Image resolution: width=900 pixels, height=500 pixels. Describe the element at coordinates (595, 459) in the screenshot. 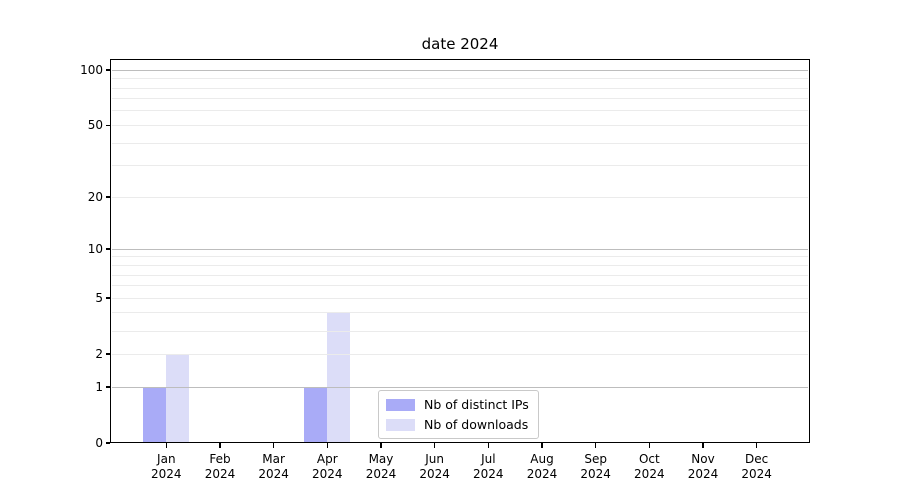

I see `x-tick-label-month: Sep` at that location.